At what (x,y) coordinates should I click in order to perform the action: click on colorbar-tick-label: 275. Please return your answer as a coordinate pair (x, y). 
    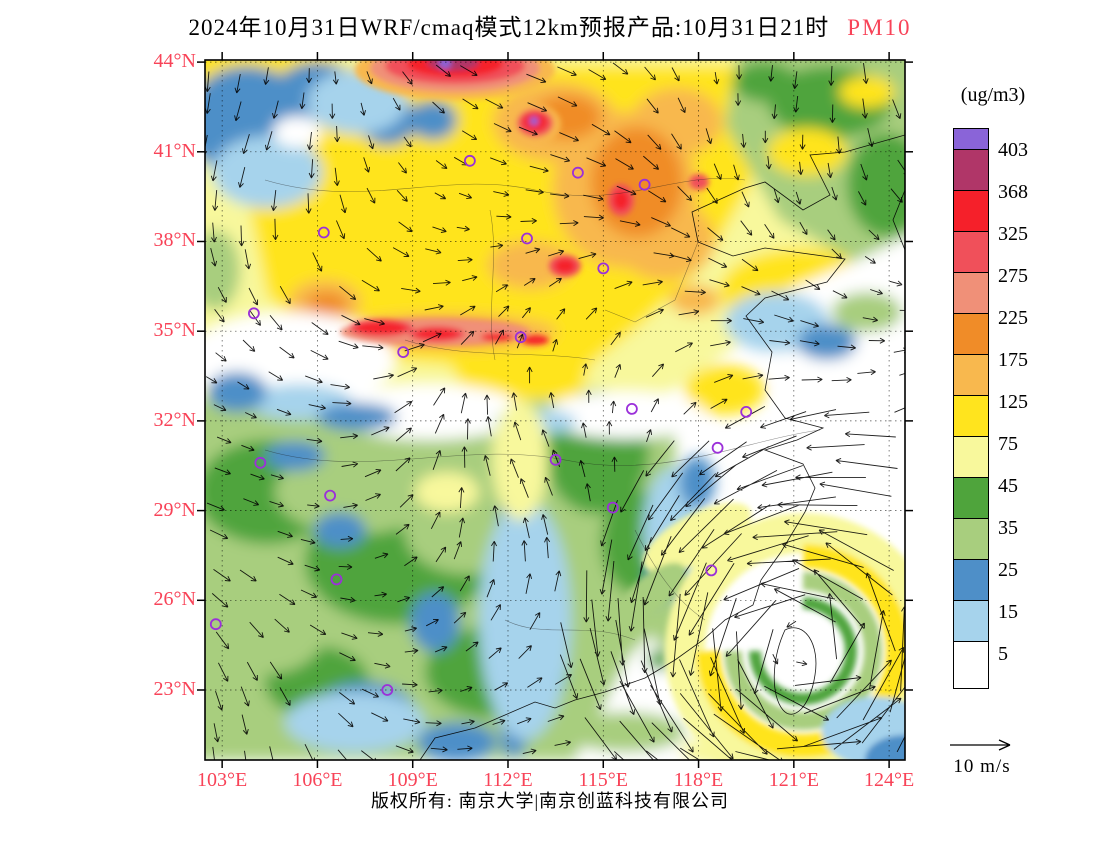
    Looking at the image, I should click on (1013, 276).